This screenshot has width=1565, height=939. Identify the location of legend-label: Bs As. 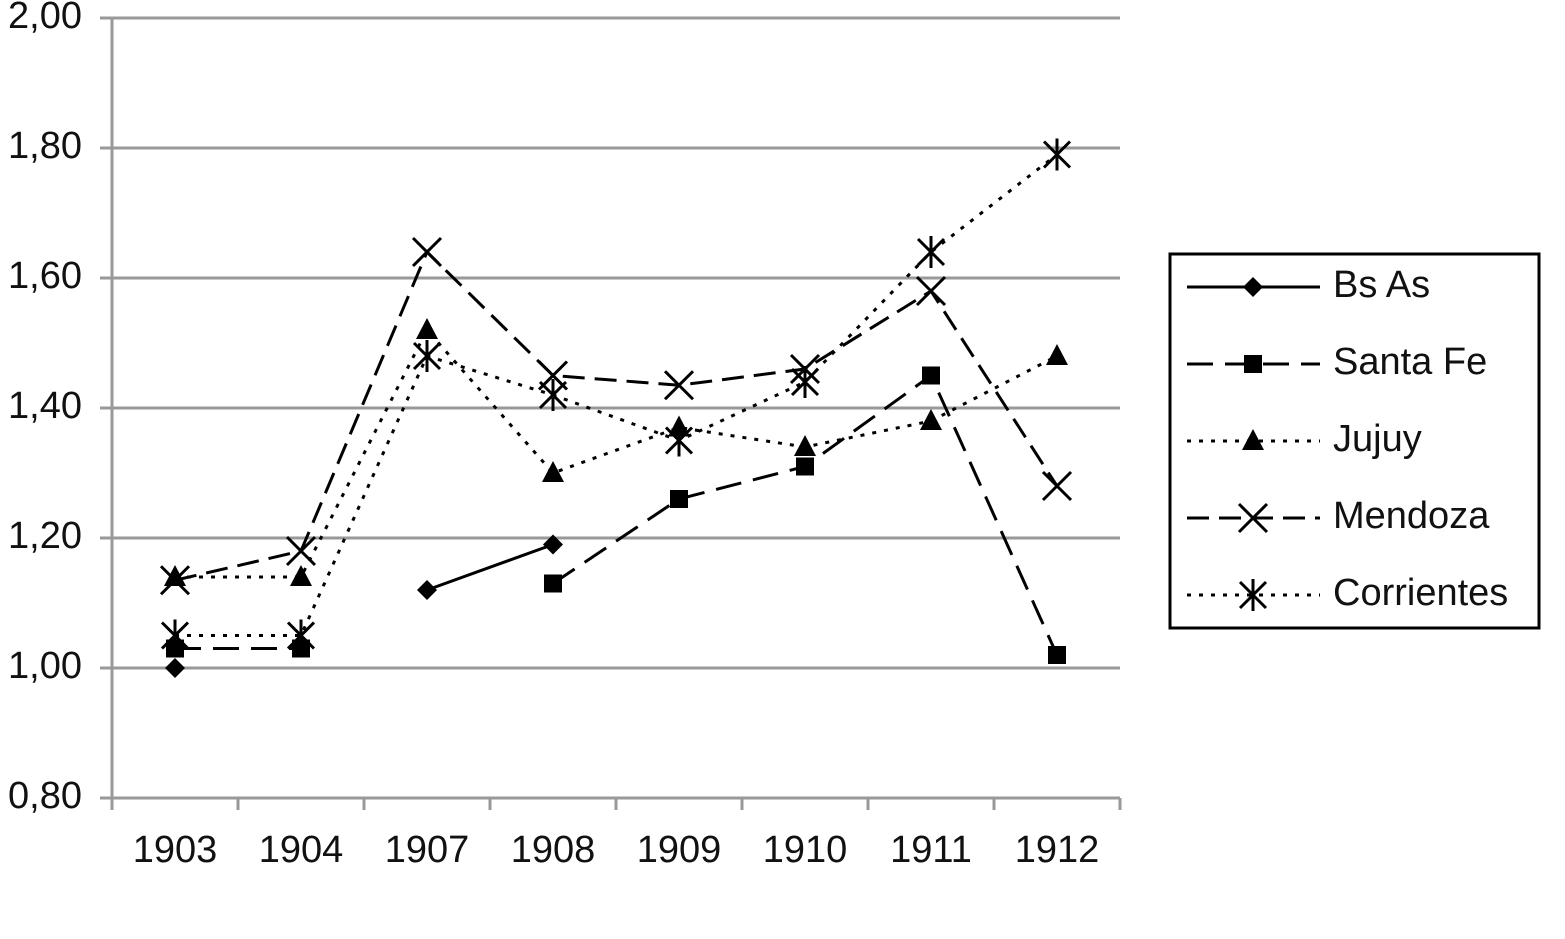
(1381, 285).